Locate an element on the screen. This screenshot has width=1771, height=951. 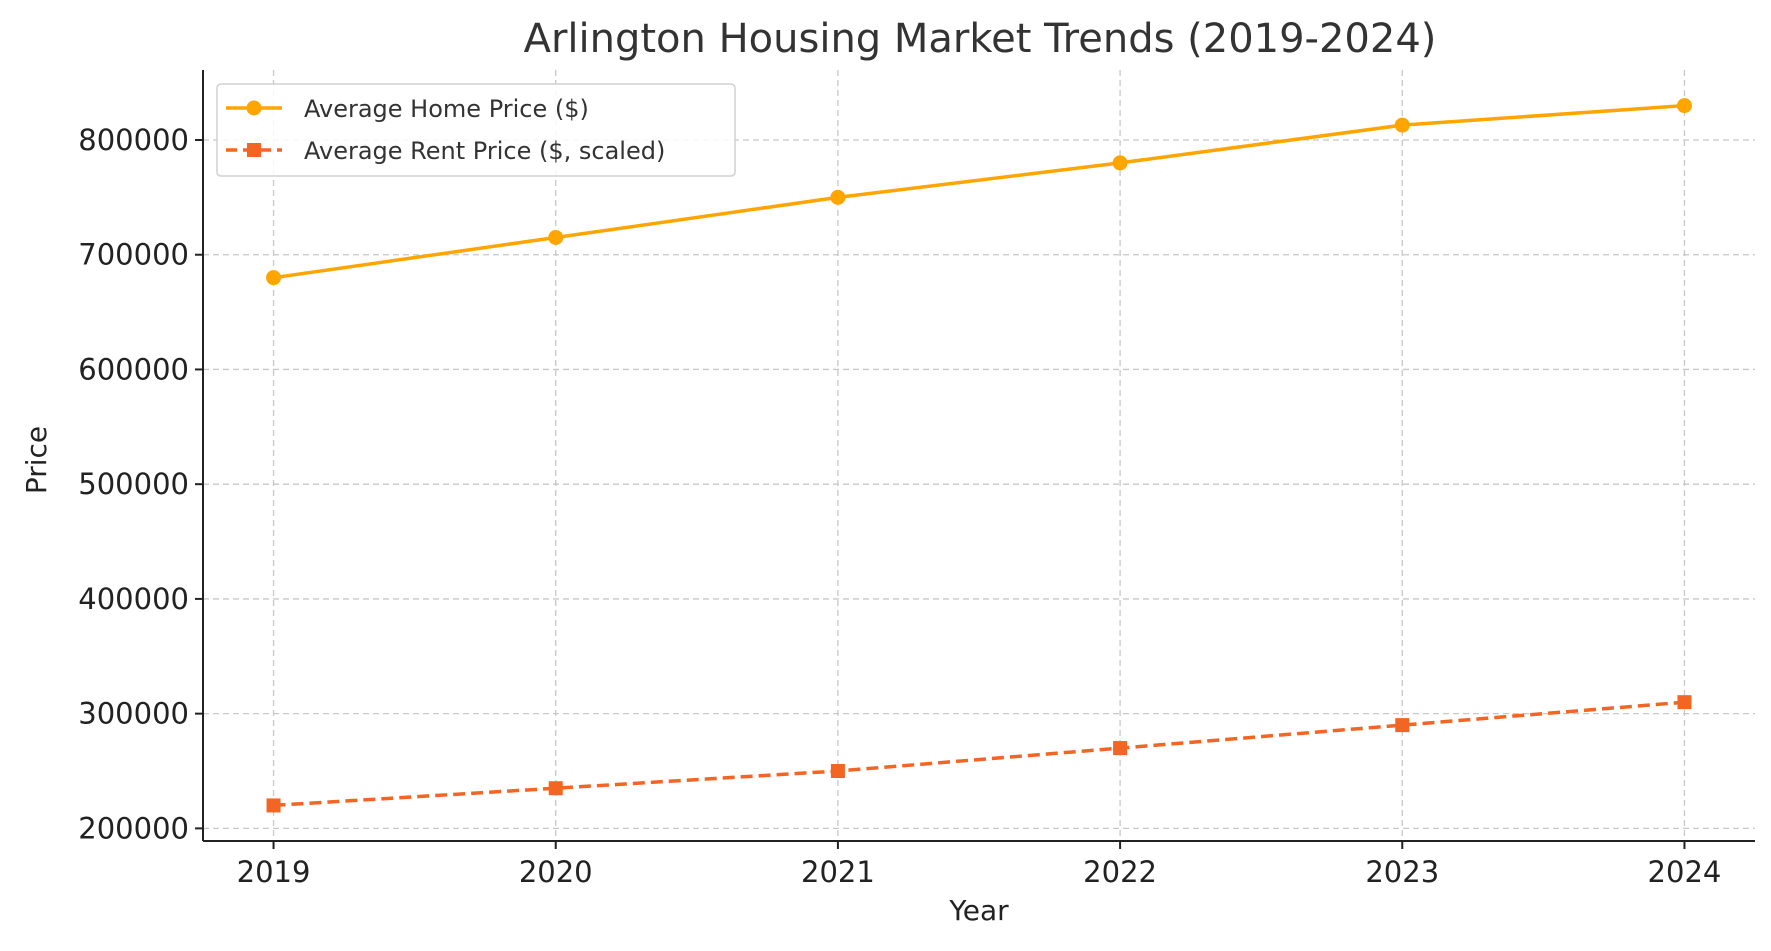
y-tick-label: 700000 is located at coordinates (133, 255).